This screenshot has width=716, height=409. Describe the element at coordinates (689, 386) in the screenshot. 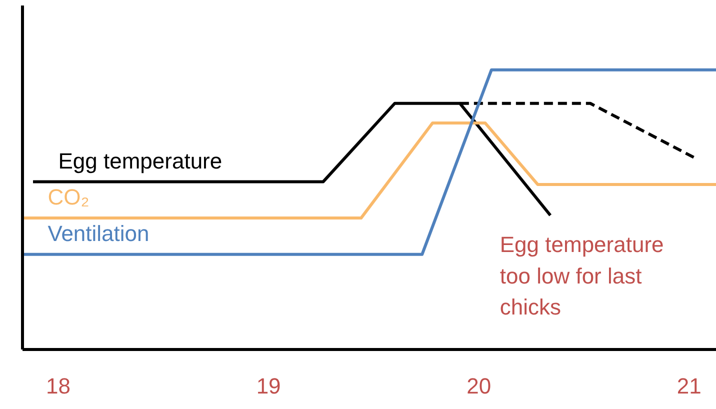

I see `x-tick-label: 21` at that location.